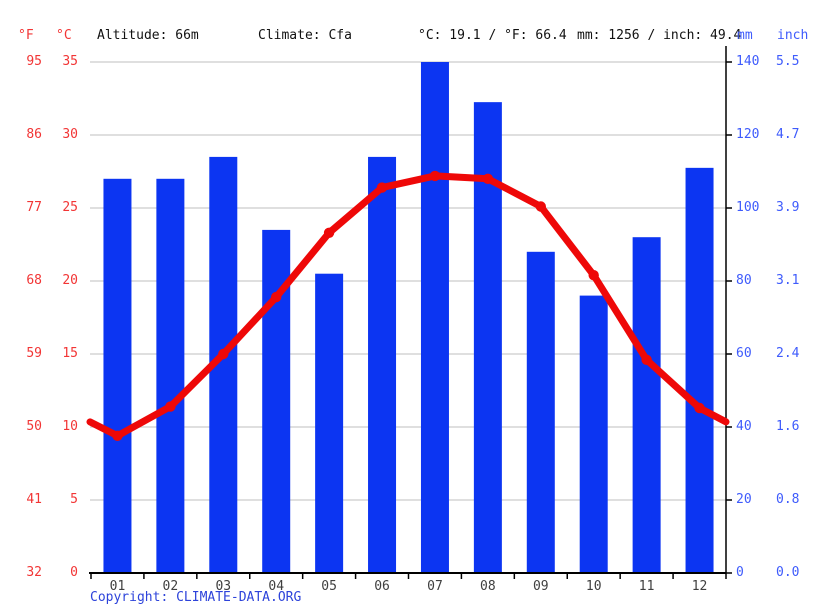 The width and height of the screenshot is (815, 611). I want to click on mm-tick-label: 60, so click(744, 353).